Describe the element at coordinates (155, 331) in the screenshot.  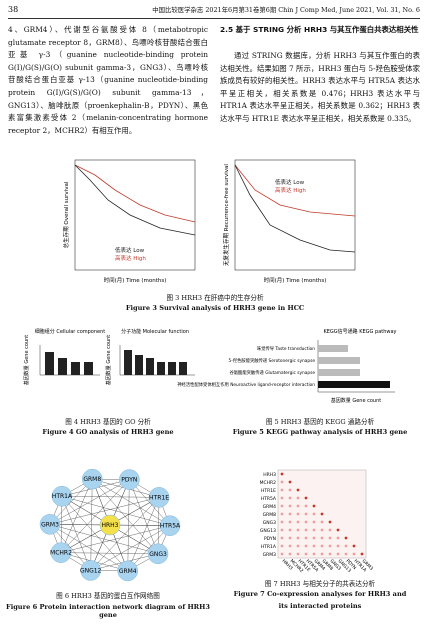
I see `panel-title: 分子功能 Molecular function` at that location.